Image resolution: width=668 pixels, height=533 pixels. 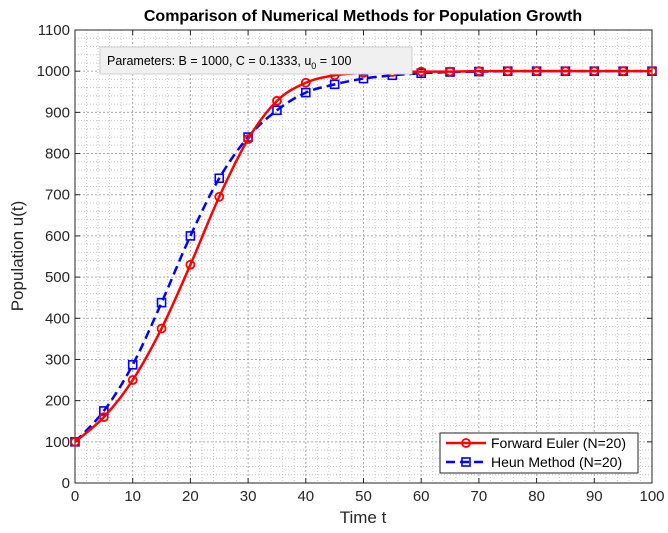 What do you see at coordinates (558, 443) in the screenshot?
I see `legend-label-forward-euler: Forward Euler (N=20)` at bounding box center [558, 443].